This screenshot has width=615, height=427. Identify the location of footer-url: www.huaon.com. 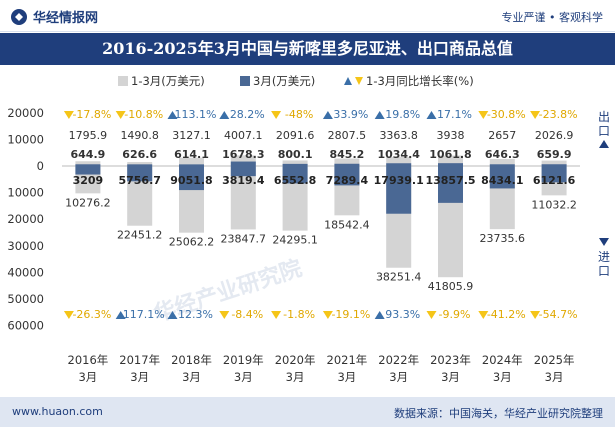
(57, 411).